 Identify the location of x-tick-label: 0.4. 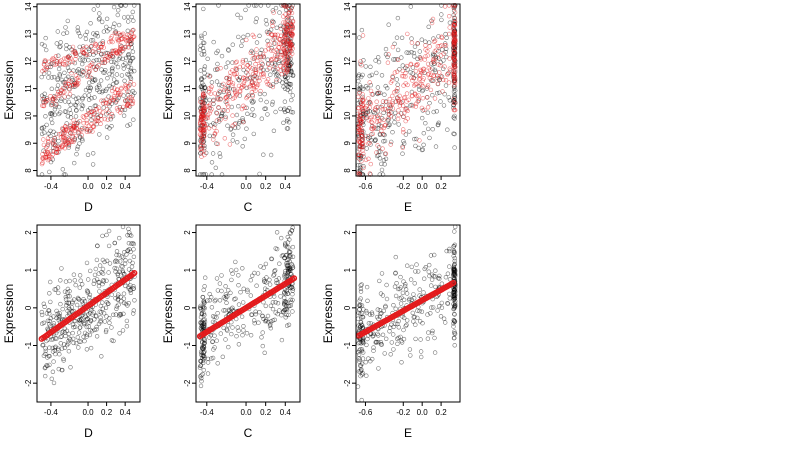
(126, 412).